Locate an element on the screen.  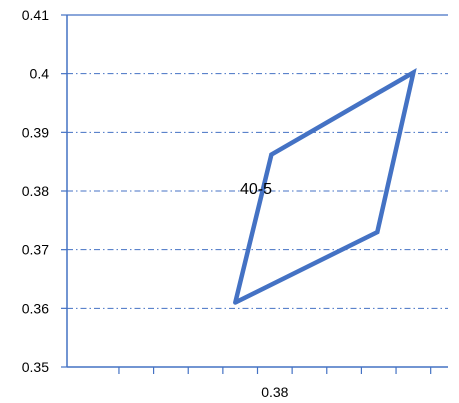
y-tick-label: 0.41 is located at coordinates (35, 15).